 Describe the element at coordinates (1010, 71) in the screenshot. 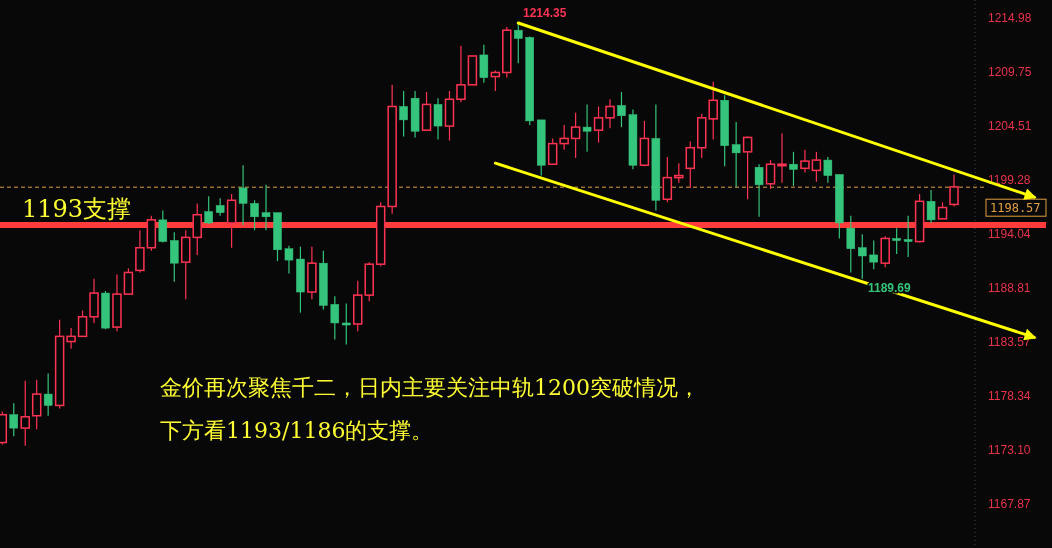

I see `y-tick-label: 1209.75` at that location.